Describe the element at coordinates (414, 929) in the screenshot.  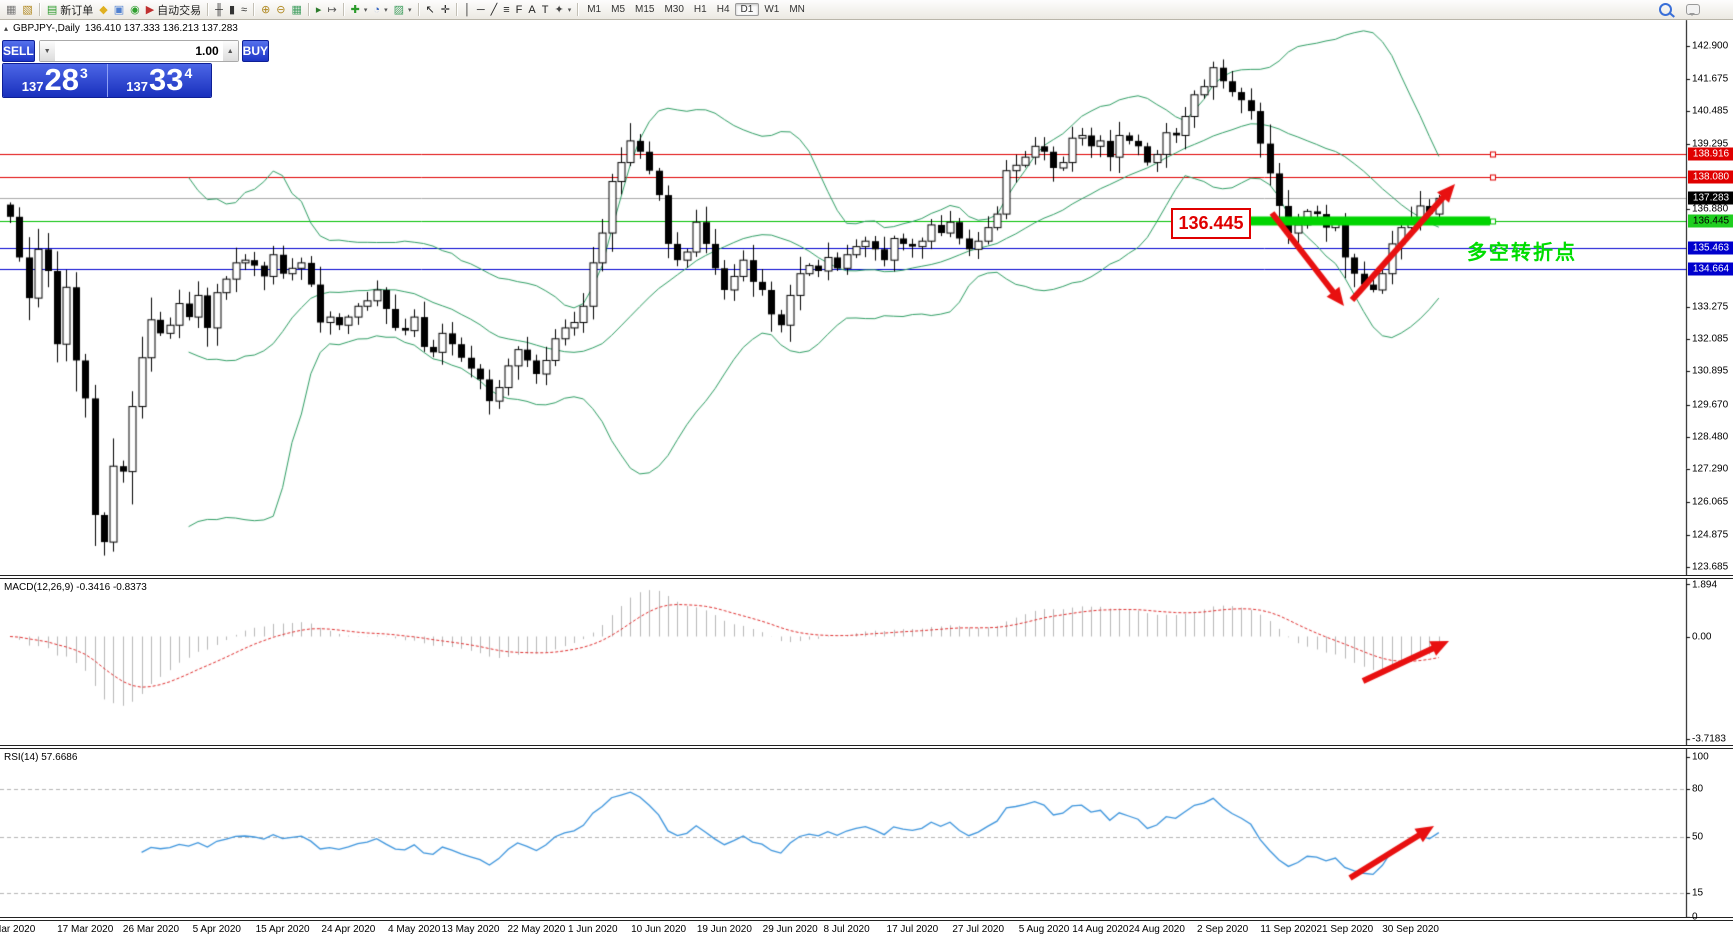
I see `date-axis-label: 4 May 2020` at that location.